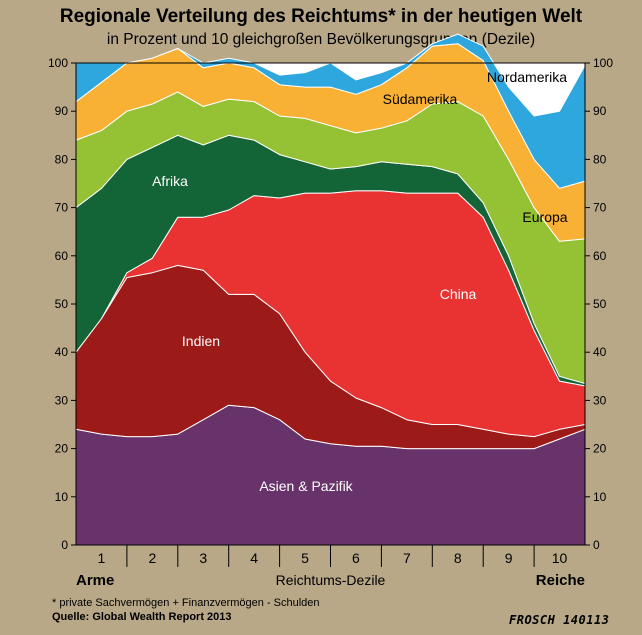 The width and height of the screenshot is (642, 635). Describe the element at coordinates (170, 181) in the screenshot. I see `series-label-afrika: Afrika` at that location.